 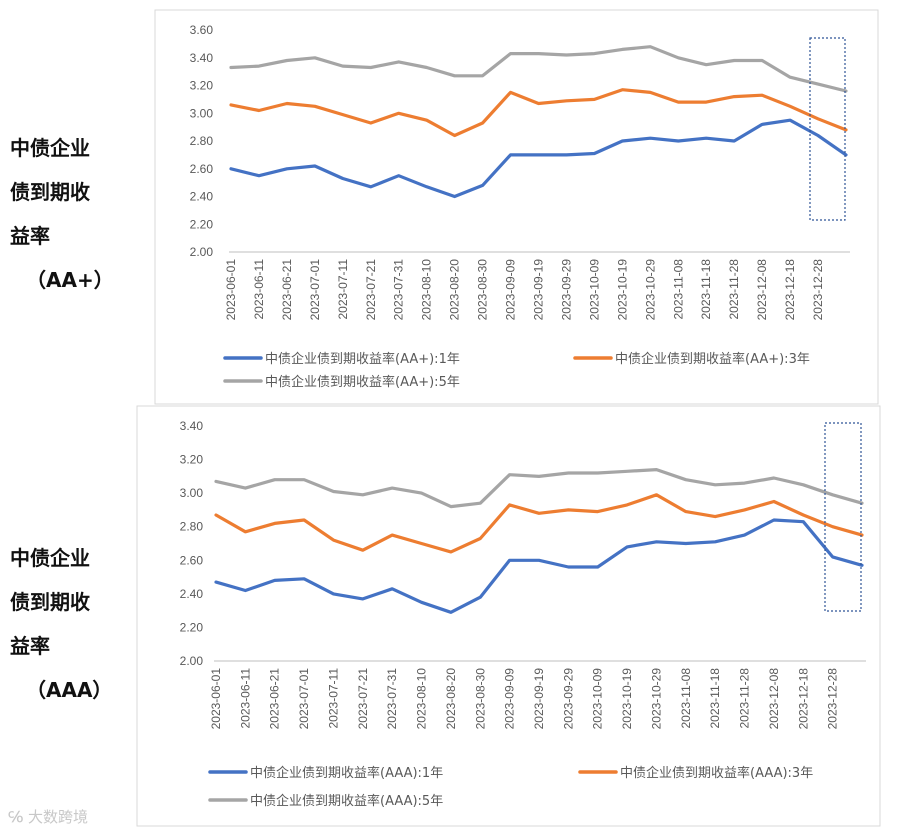 What do you see at coordinates (231, 290) in the screenshot?
I see `aa-plus-x-tick-label: 2023-06-01` at bounding box center [231, 290].